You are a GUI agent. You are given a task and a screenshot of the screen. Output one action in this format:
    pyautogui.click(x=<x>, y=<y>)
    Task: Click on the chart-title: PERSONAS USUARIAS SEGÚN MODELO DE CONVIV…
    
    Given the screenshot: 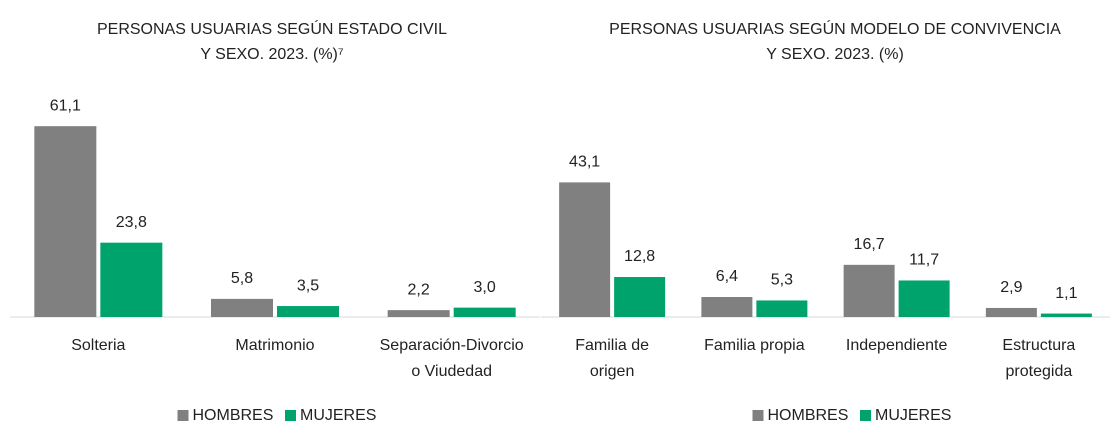 What is the action you would take?
    pyautogui.click(x=835, y=28)
    